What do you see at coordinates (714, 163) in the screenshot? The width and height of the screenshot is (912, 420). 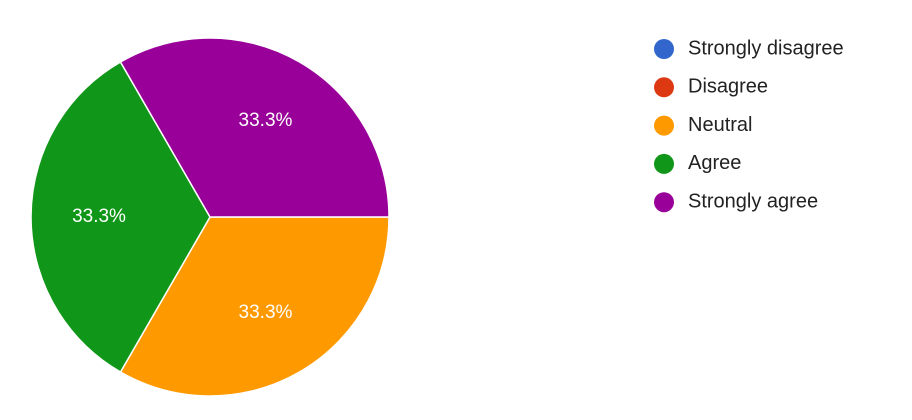 I see `legend-label: Agree` at bounding box center [714, 163].